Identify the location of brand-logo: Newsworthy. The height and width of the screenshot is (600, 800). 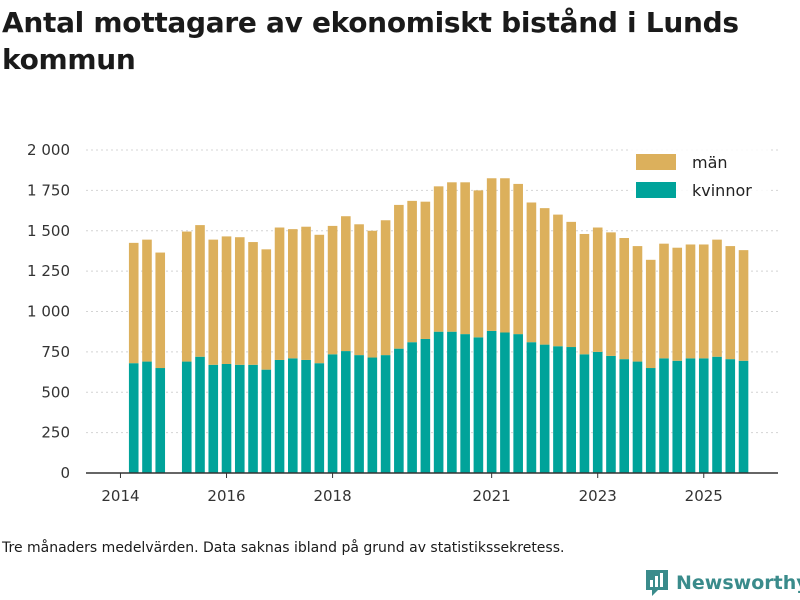
(722, 583).